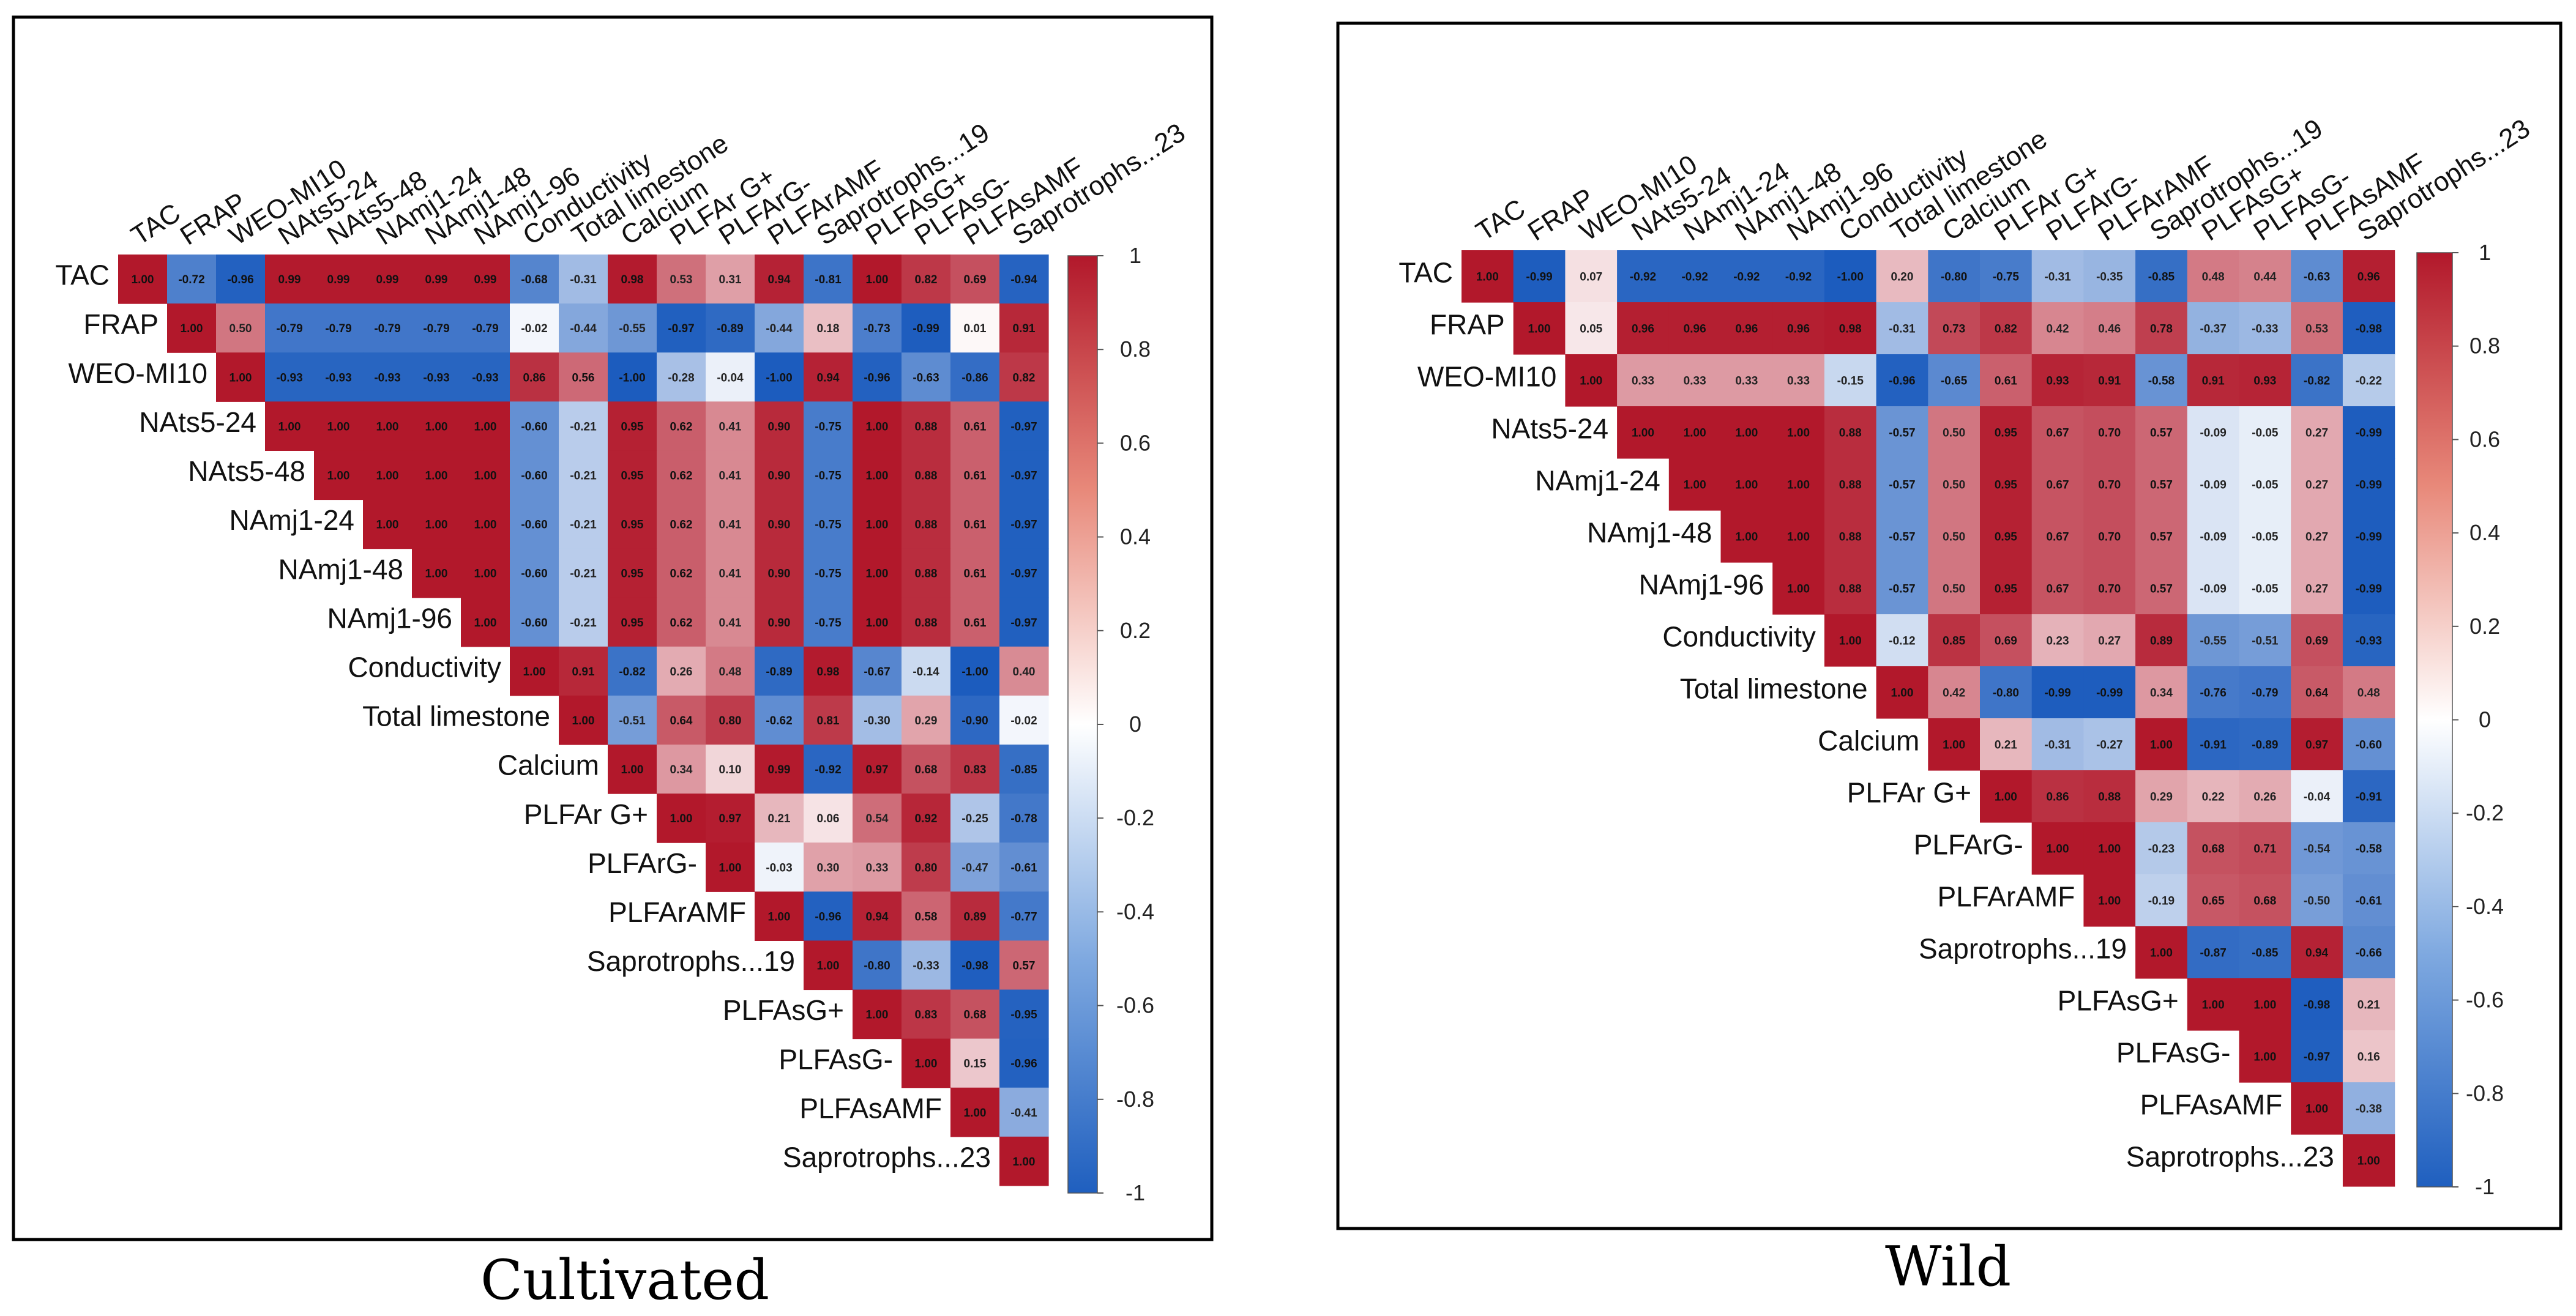 Image resolution: width=2576 pixels, height=1316 pixels. I want to click on cell-value: 0.80, so click(730, 721).